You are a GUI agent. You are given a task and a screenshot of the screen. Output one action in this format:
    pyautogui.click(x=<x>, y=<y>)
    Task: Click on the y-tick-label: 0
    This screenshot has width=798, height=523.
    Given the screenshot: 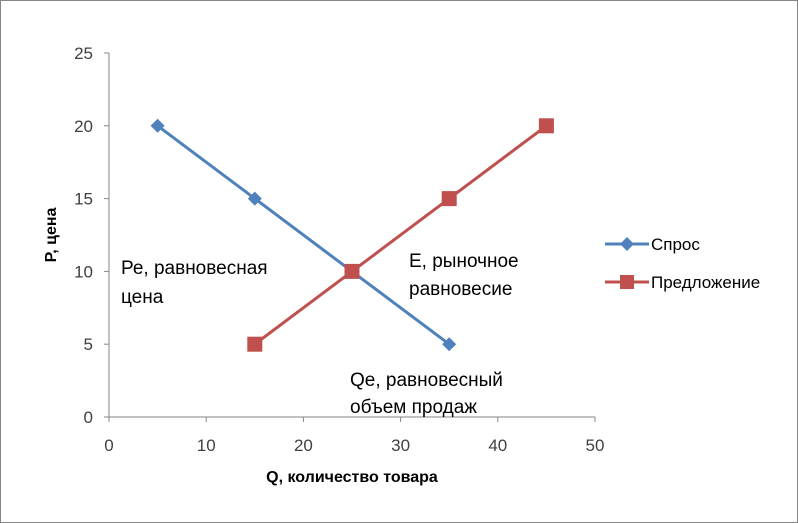 What is the action you would take?
    pyautogui.click(x=88, y=417)
    